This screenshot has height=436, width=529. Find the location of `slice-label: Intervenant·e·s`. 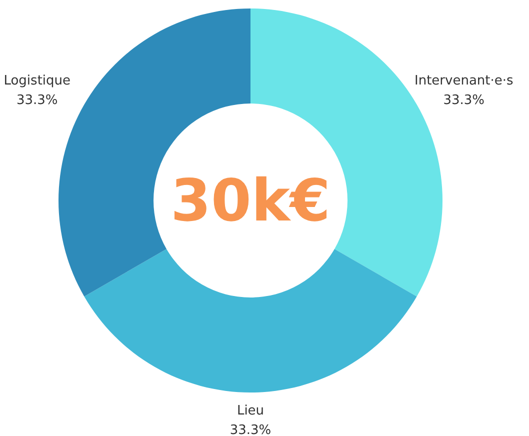

slice-label: Intervenant·e·s is located at coordinates (464, 80).